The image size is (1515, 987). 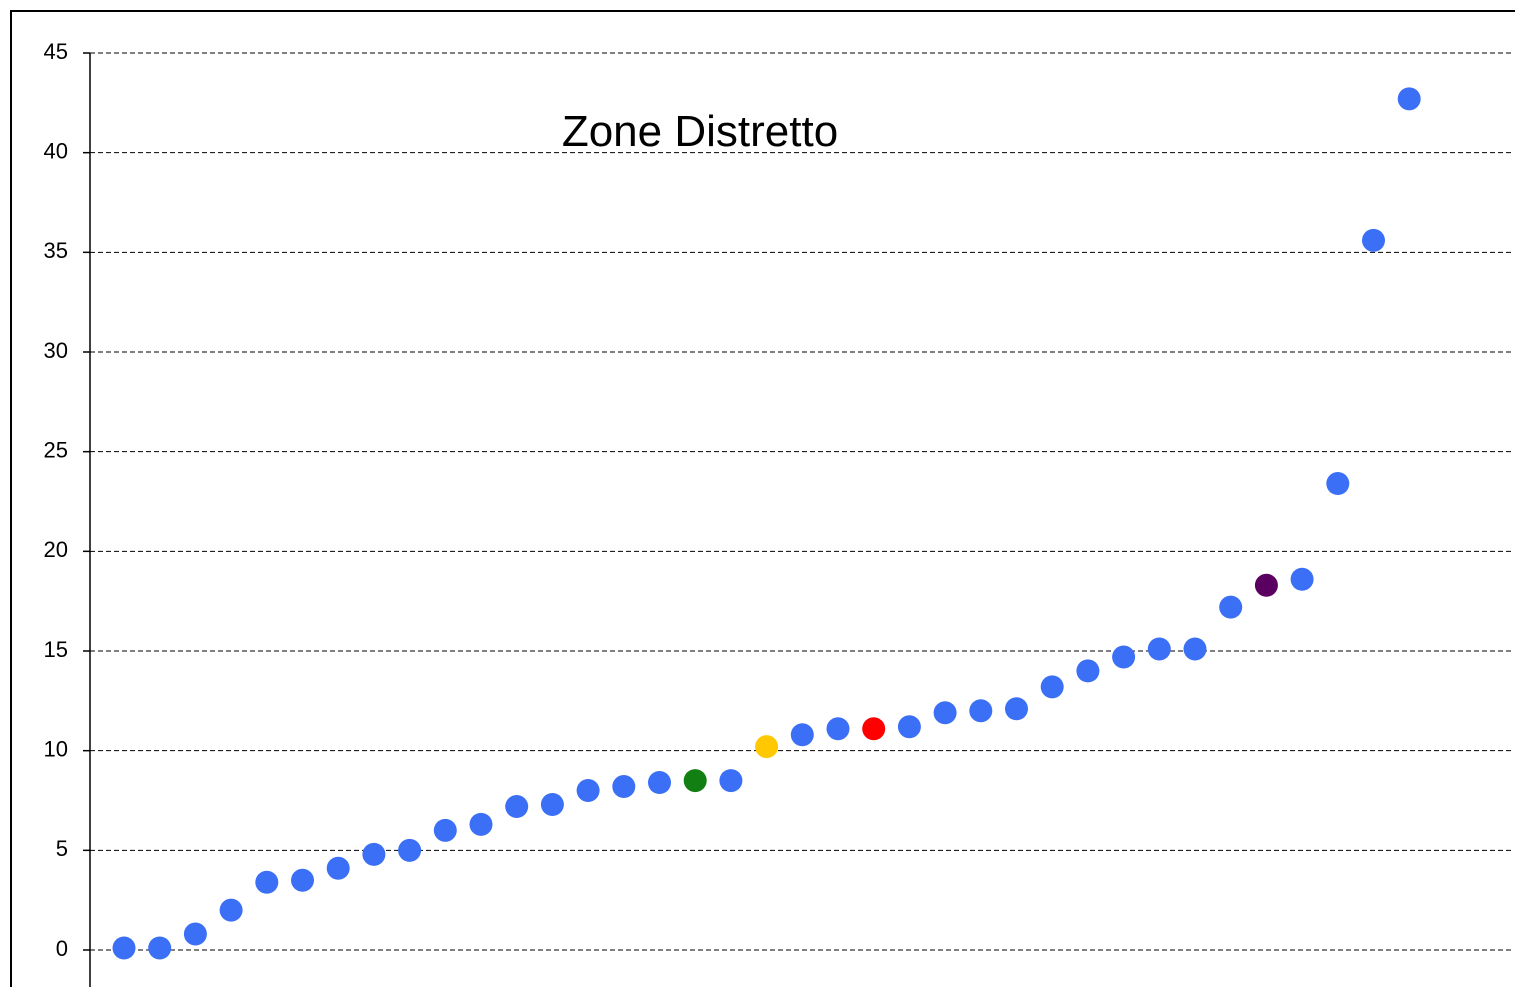 What do you see at coordinates (56, 250) in the screenshot?
I see `y-tick-label: 35` at bounding box center [56, 250].